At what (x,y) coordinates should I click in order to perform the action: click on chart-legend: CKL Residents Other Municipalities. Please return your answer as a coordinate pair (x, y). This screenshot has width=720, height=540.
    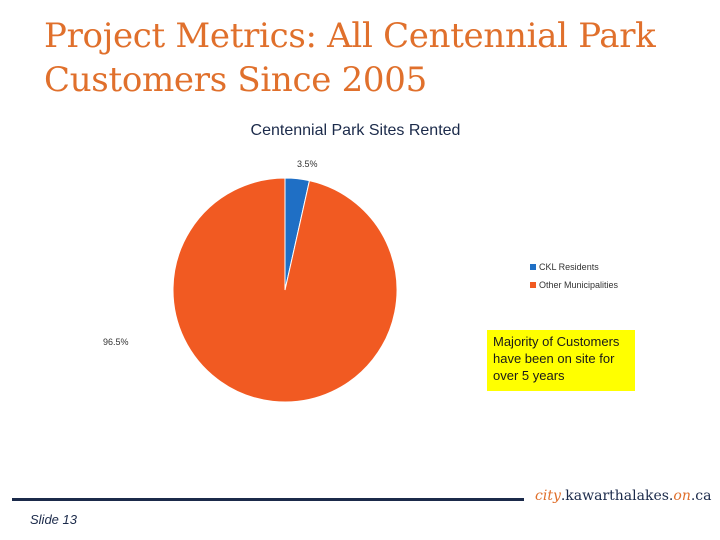
    Looking at the image, I should click on (574, 279).